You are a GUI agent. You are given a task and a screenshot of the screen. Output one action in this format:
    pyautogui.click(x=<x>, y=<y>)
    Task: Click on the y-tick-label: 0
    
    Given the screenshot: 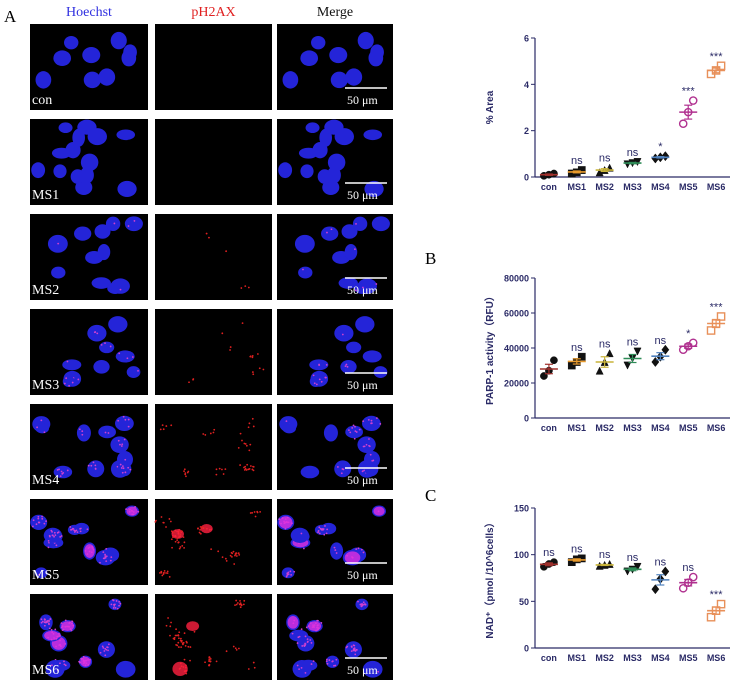 What is the action you would take?
    pyautogui.click(x=526, y=649)
    